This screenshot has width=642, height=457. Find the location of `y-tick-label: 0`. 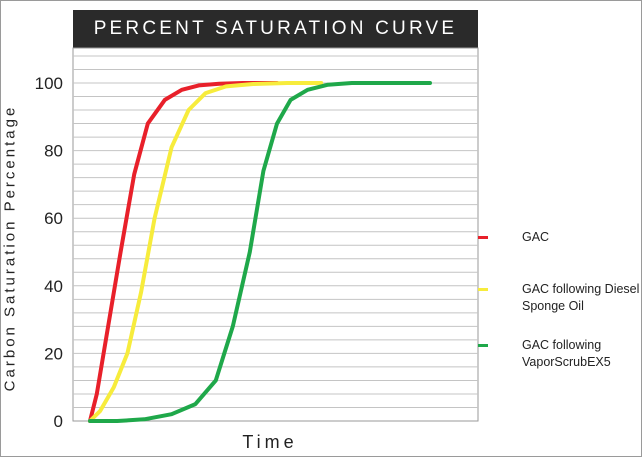

y-tick-label: 0 is located at coordinates (58, 421).